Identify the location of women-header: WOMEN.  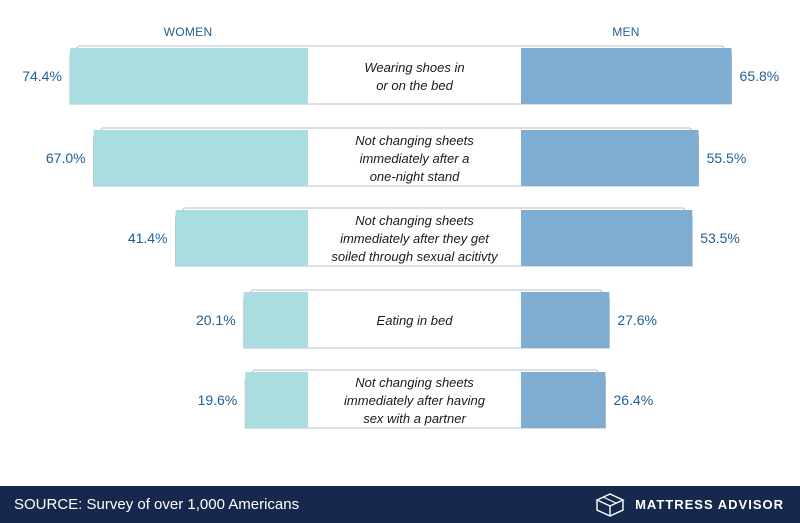
(188, 32).